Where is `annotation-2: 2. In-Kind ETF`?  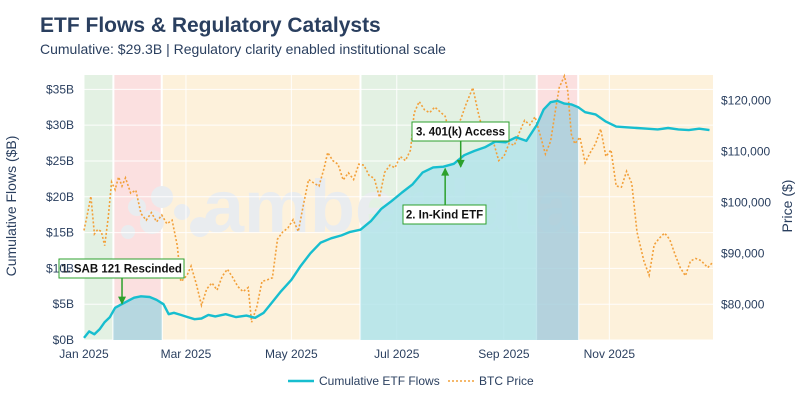 annotation-2: 2. In-Kind ETF is located at coordinates (444, 196).